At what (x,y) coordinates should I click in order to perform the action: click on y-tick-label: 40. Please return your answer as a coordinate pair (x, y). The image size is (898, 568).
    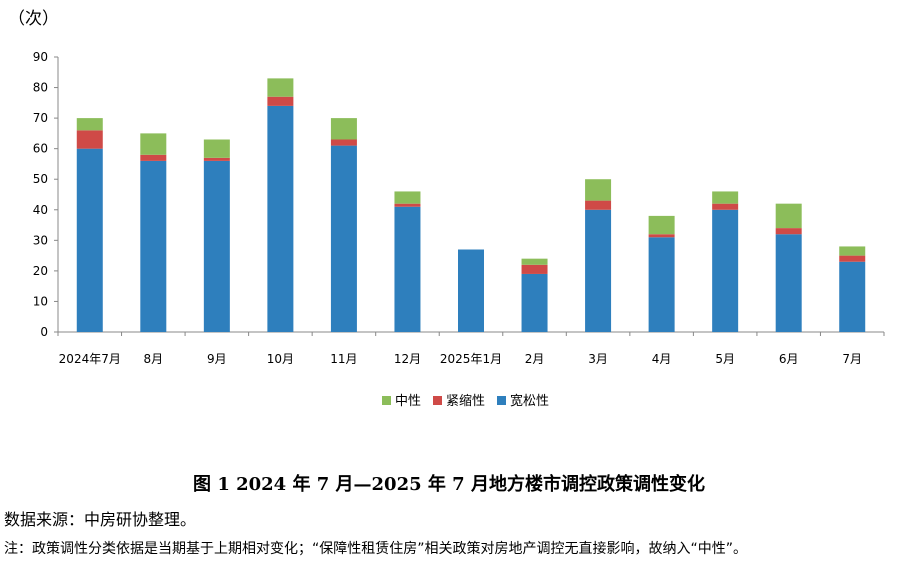
    Looking at the image, I should click on (40, 210).